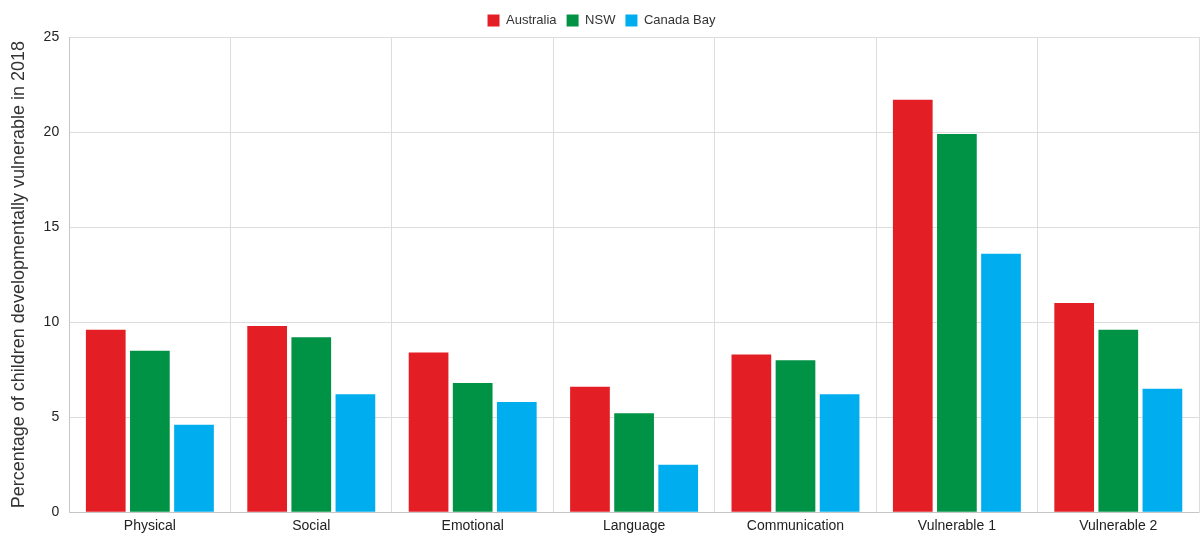 The image size is (1203, 545). Describe the element at coordinates (149, 525) in the screenshot. I see `x-tick-label: Physical` at that location.